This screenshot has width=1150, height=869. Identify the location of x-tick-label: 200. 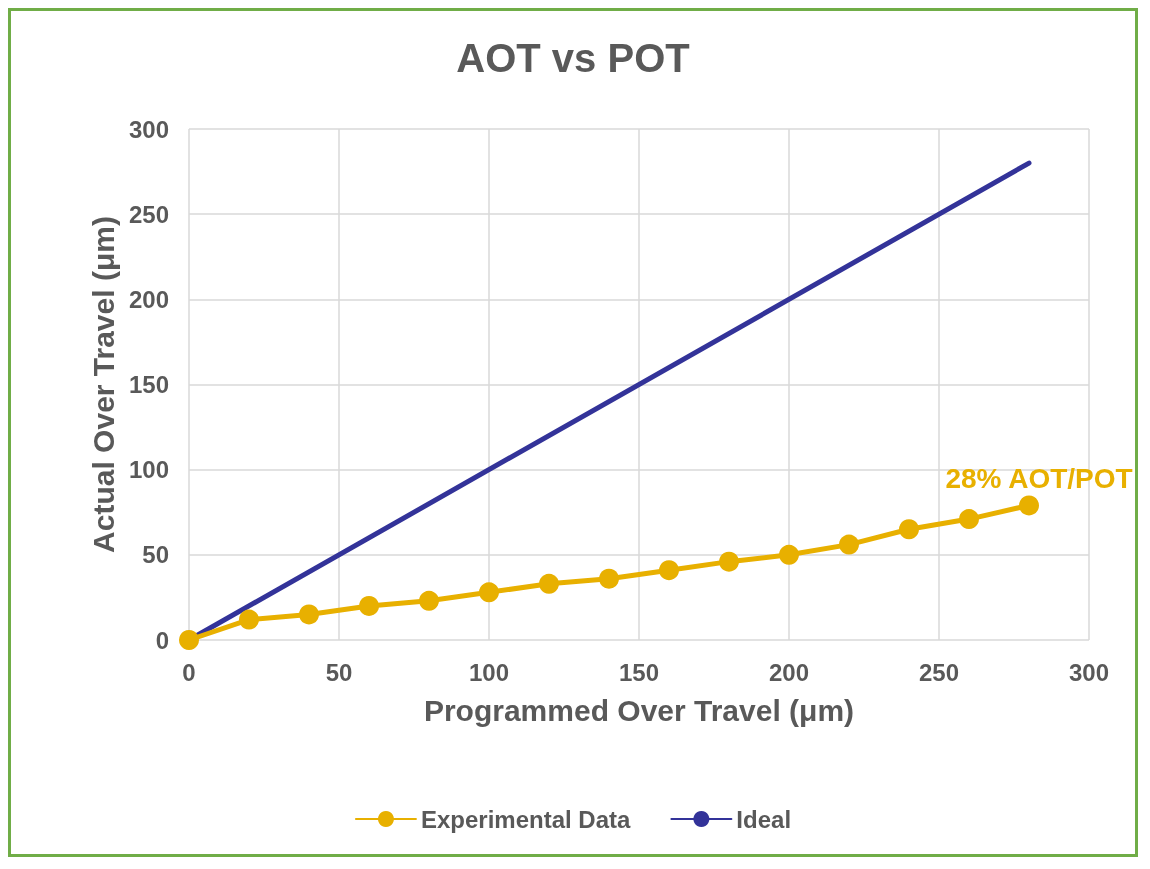
(789, 672).